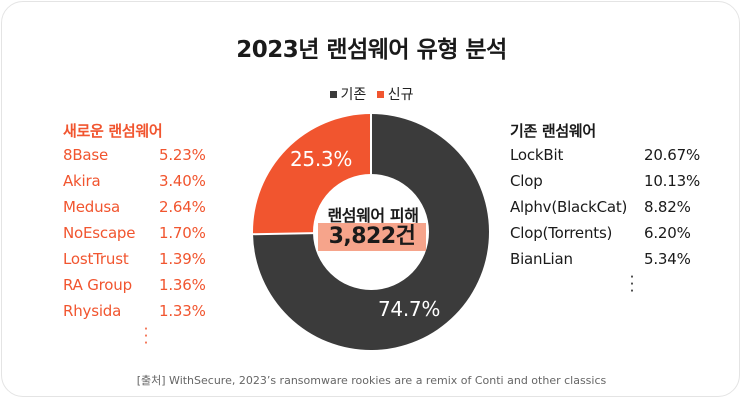  What do you see at coordinates (96, 259) in the screenshot?
I see `new-item-name: LostTrust` at bounding box center [96, 259].